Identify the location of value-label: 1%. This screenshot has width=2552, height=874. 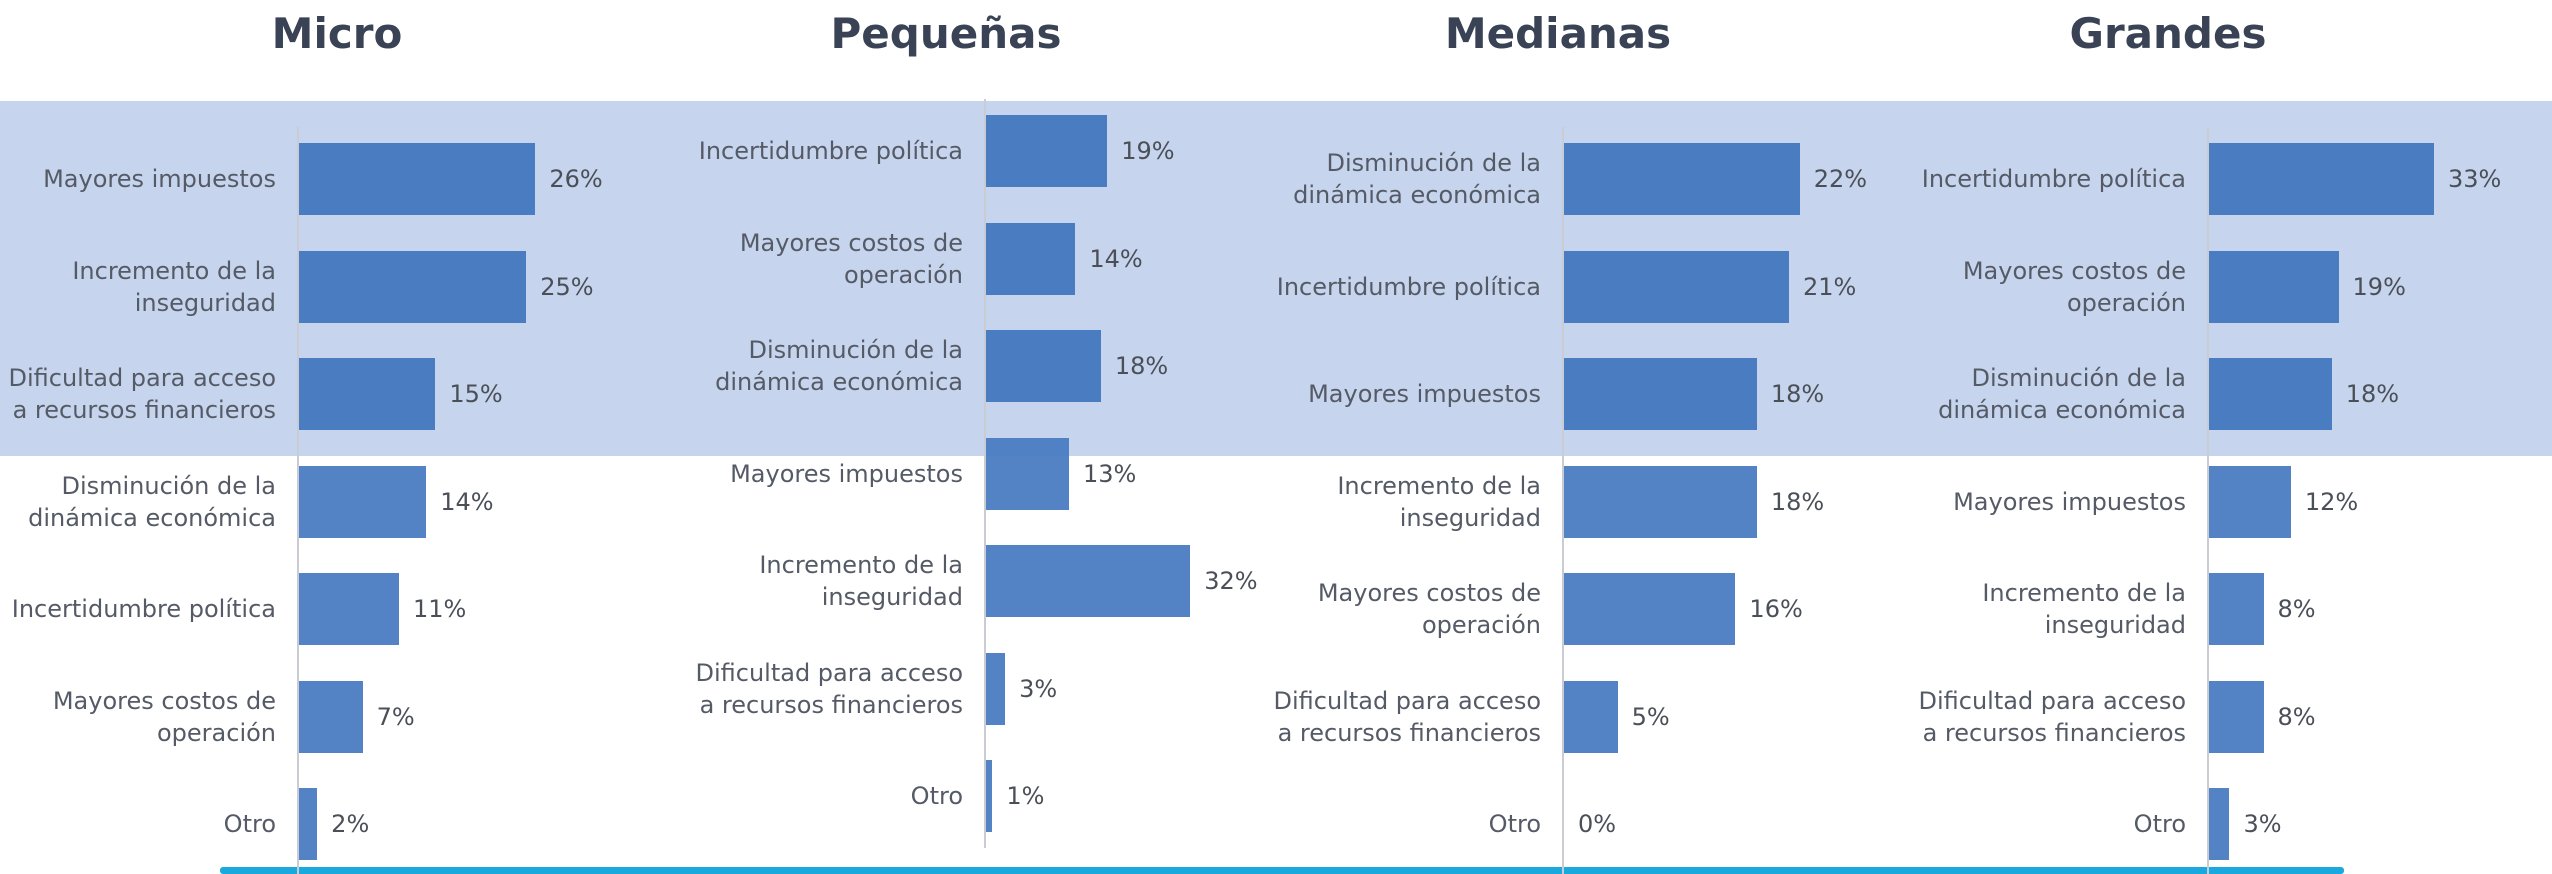
(1025, 796).